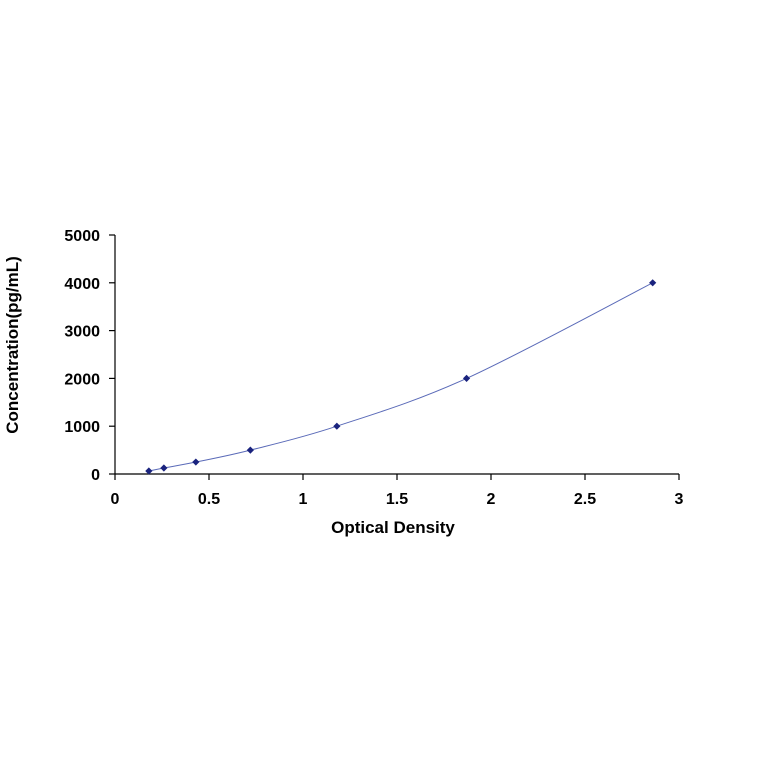 This screenshot has height=764, width=764. I want to click on x-tick-label-2: 1, so click(303, 499).